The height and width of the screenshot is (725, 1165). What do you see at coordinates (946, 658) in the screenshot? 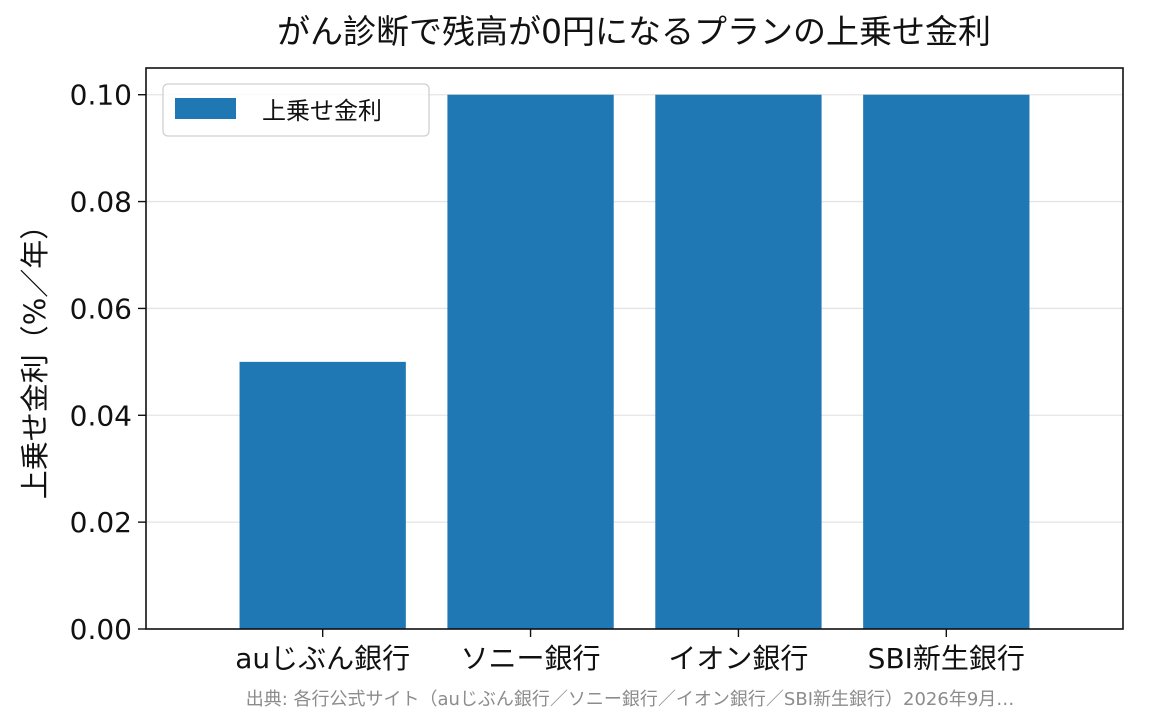
I see `x-tick-label: SBI新生銀行` at bounding box center [946, 658].